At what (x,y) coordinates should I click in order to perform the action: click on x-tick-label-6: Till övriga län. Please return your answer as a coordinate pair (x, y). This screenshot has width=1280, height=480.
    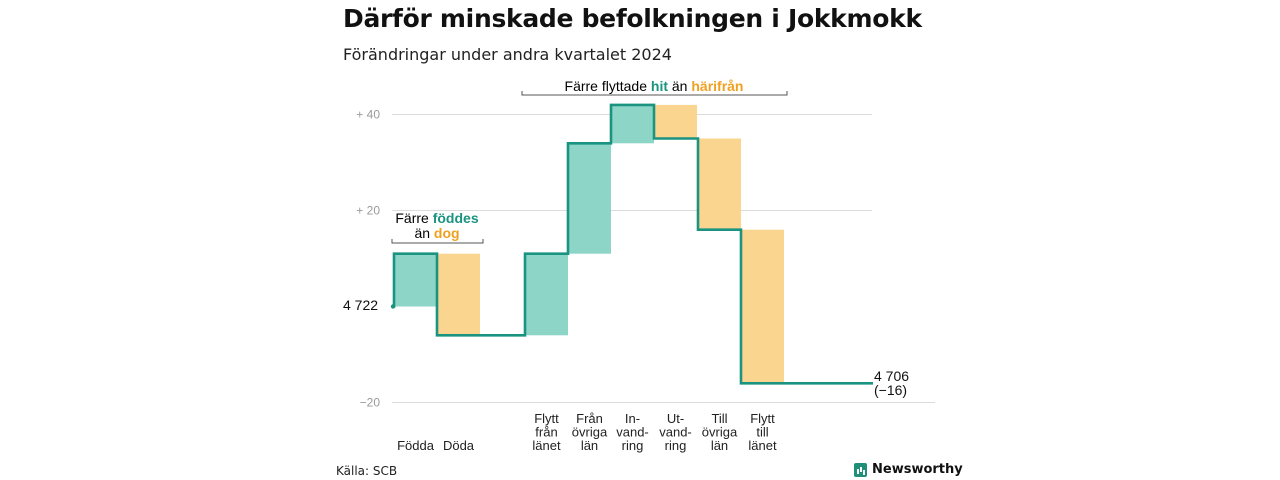
    Looking at the image, I should click on (720, 432).